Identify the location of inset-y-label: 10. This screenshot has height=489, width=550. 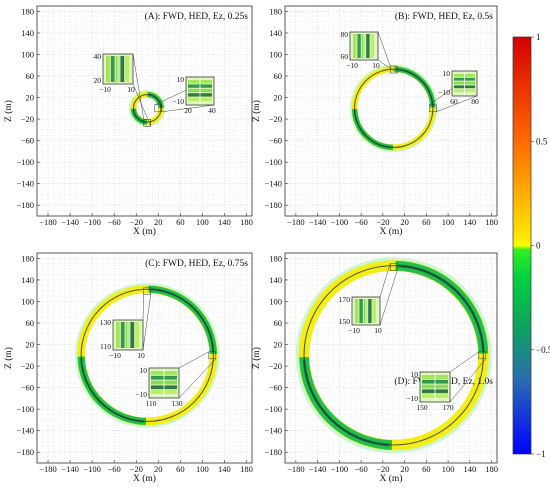
(447, 73).